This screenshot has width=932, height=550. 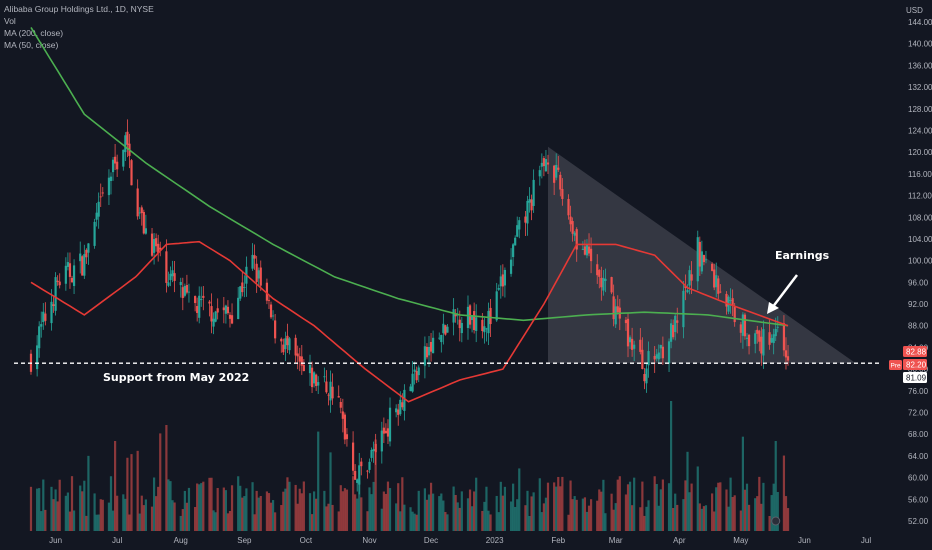 What do you see at coordinates (918, 326) in the screenshot?
I see `price-tick-label: 88.00` at bounding box center [918, 326].